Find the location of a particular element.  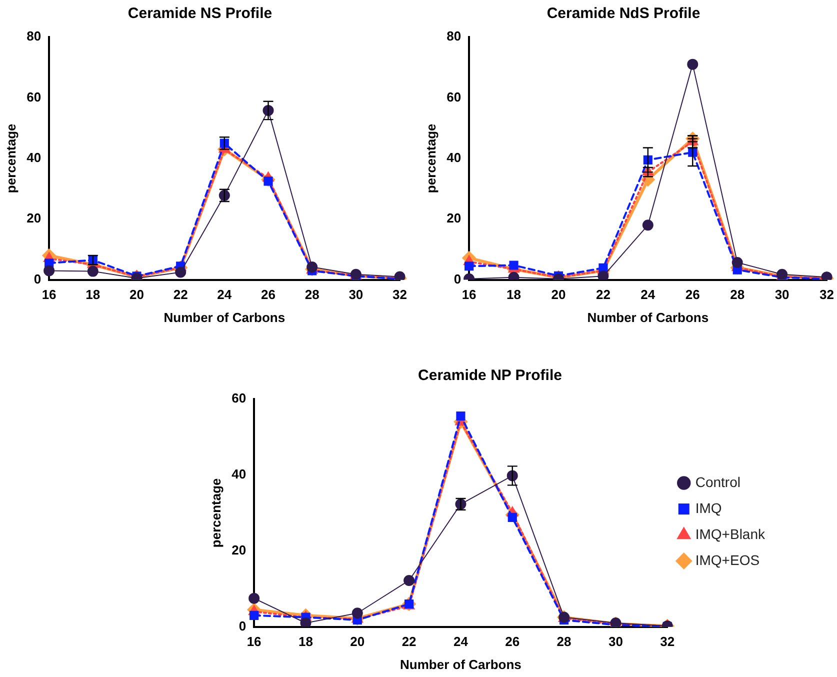

legend-label: Control is located at coordinates (718, 482).